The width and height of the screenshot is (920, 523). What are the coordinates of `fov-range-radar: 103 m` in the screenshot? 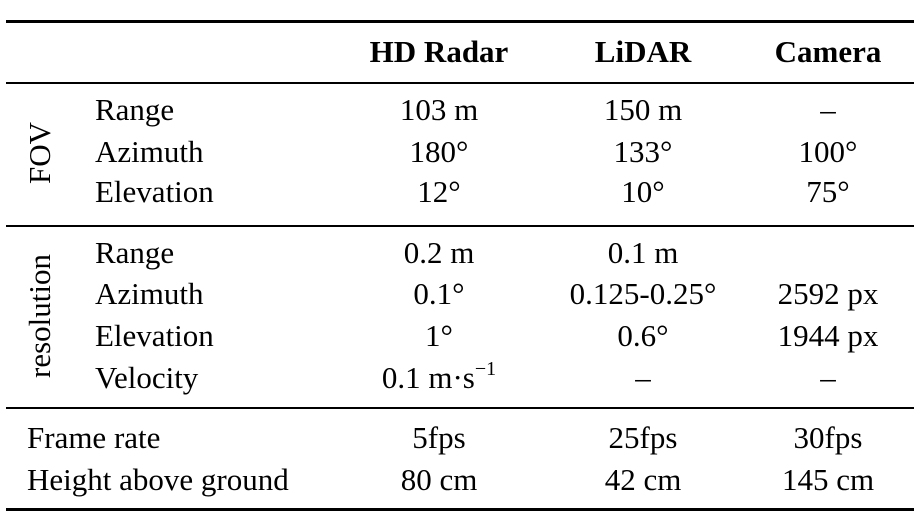 It's located at (439, 109).